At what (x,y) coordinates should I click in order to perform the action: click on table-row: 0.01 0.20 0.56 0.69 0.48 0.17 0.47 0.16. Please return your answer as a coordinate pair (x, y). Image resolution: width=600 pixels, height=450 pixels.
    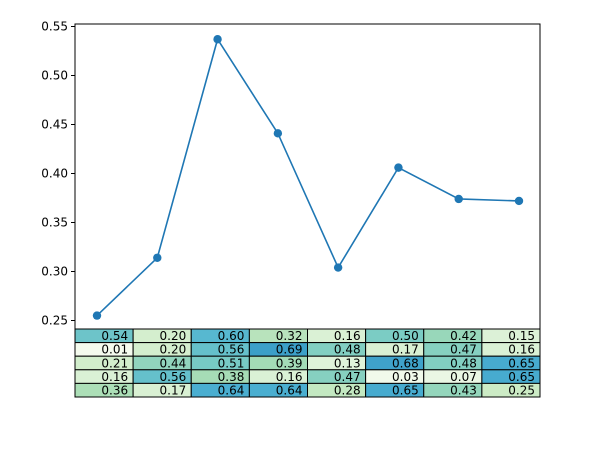
    Looking at the image, I should click on (307, 349).